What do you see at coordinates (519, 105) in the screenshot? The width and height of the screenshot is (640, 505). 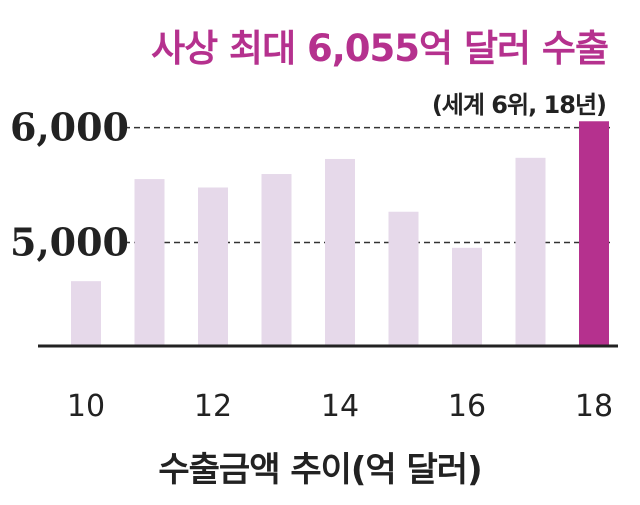 I see `chart-subtitle: (세계 6위, 18년)` at bounding box center [519, 105].